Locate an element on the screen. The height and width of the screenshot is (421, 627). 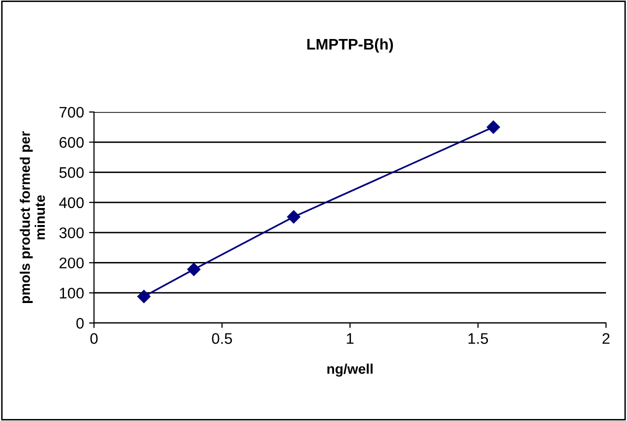
y-tick-label: 400 is located at coordinates (71, 202).